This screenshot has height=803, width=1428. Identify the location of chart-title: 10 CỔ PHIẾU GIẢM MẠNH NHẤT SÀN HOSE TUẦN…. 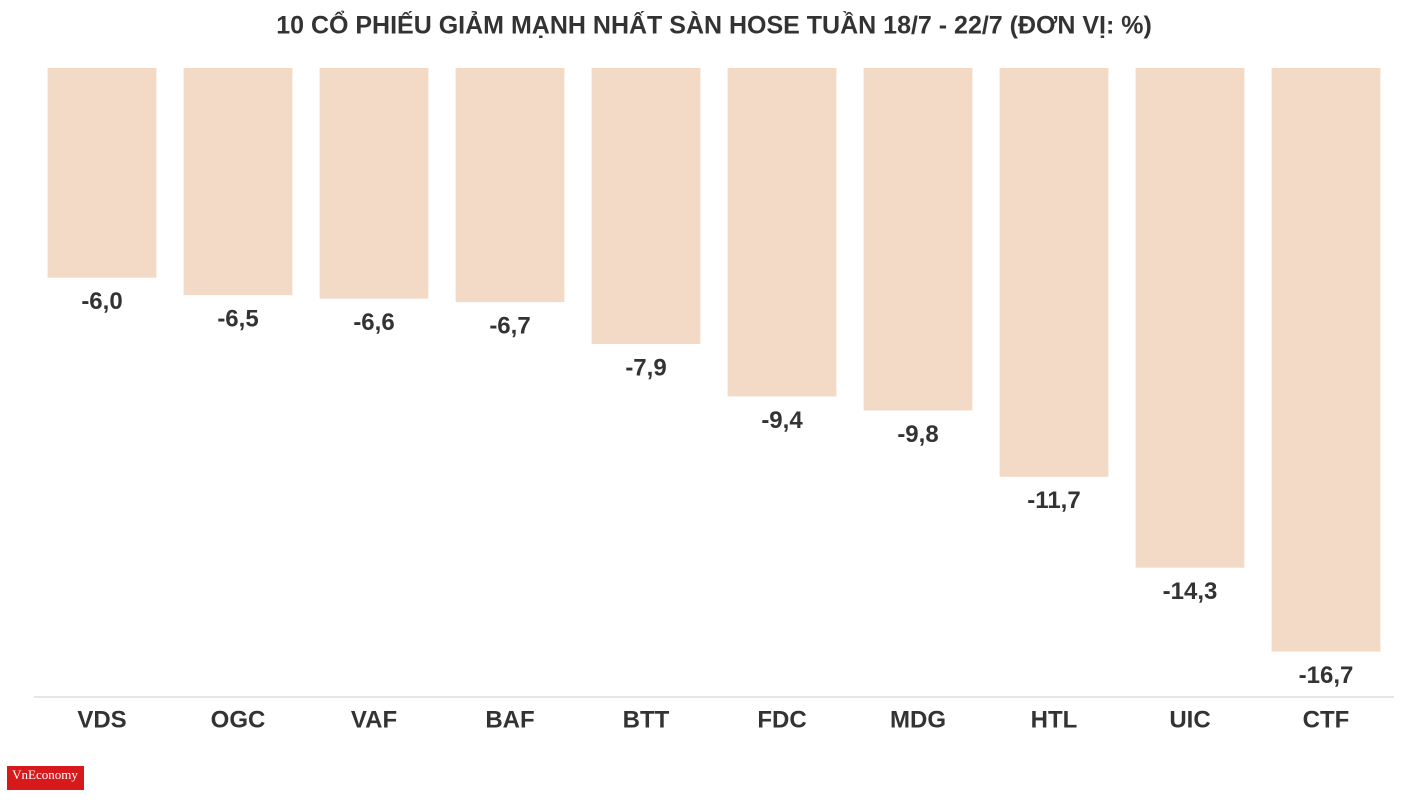
(714, 25).